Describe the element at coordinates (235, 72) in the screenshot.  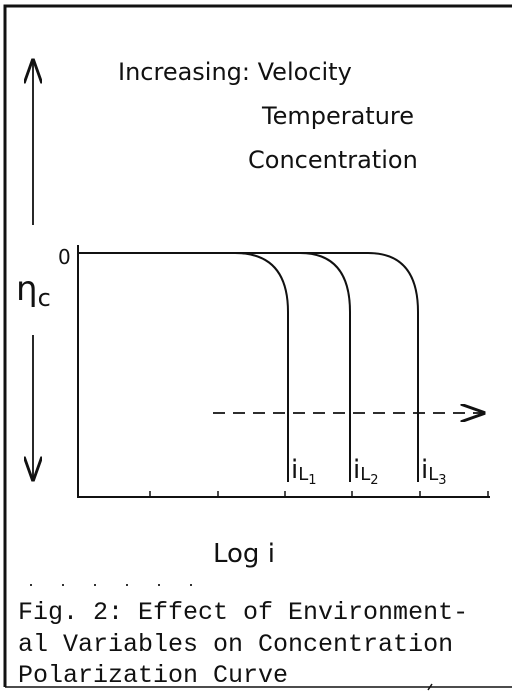
I see `annotation-line: Increasing: Velocity` at that location.